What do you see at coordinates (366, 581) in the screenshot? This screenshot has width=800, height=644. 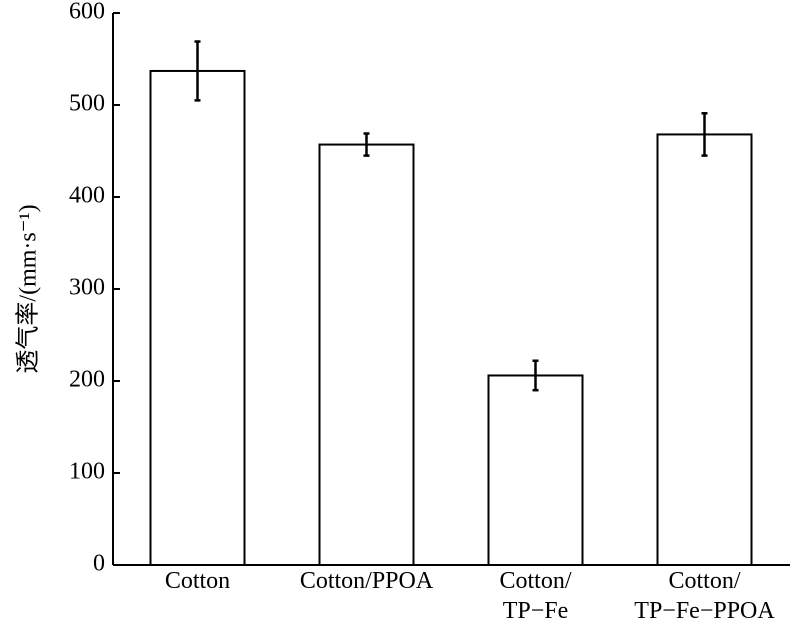 I see `x-tick-label: Cotton/PPOA` at bounding box center [366, 581].